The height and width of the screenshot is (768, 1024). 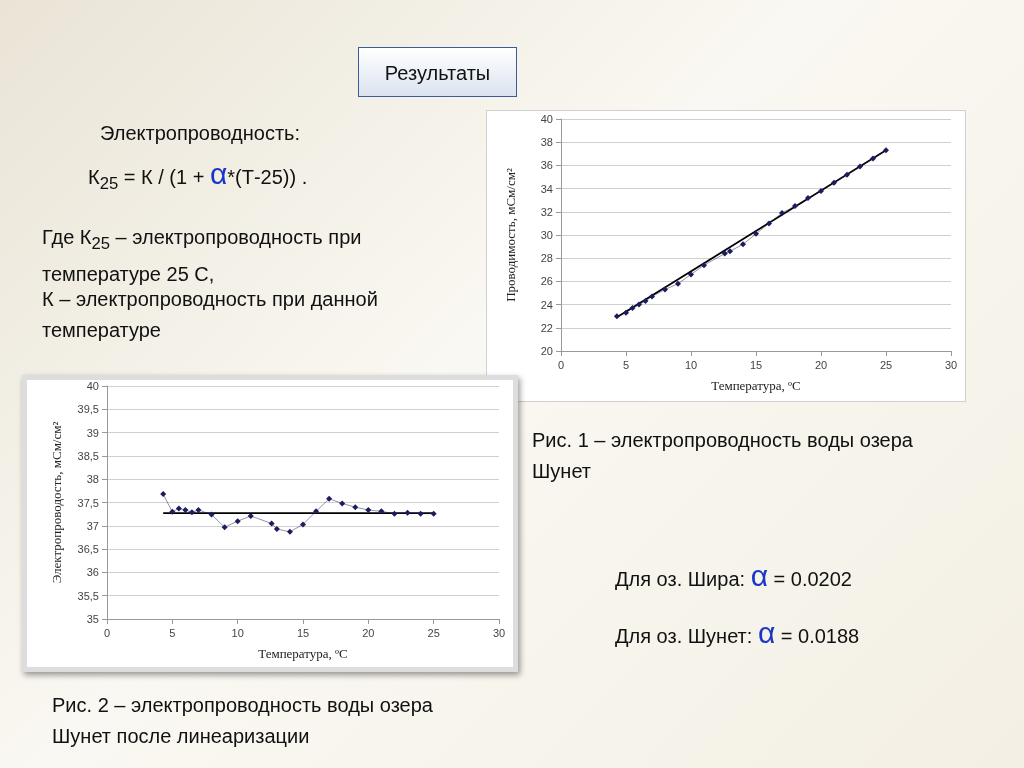 I want to click on y-tick-label: 35, so click(x=92, y=619).